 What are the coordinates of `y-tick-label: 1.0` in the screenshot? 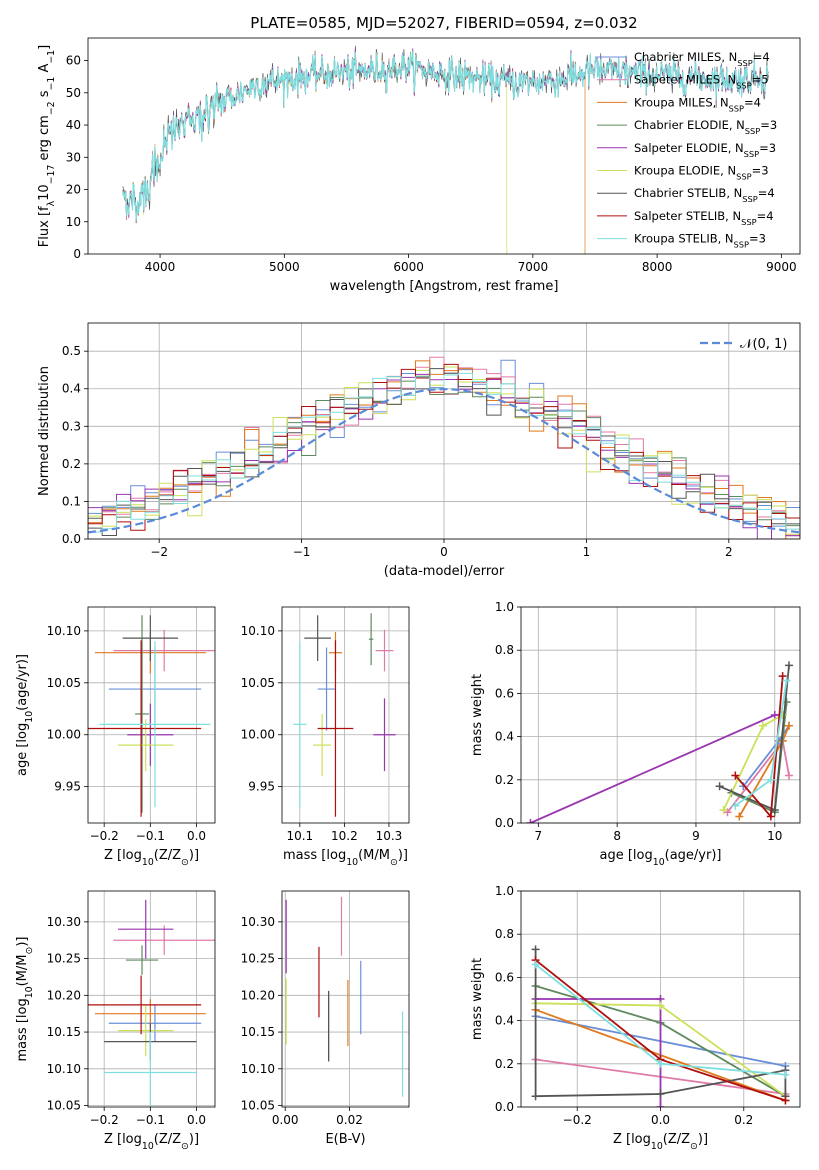 It's located at (504, 607).